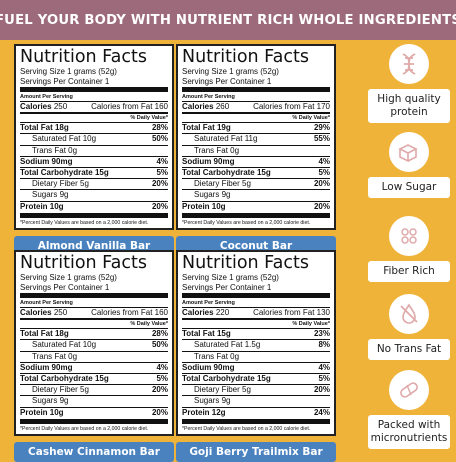 The height and width of the screenshot is (462, 456). I want to click on nutrient-percent: 29%, so click(321, 128).